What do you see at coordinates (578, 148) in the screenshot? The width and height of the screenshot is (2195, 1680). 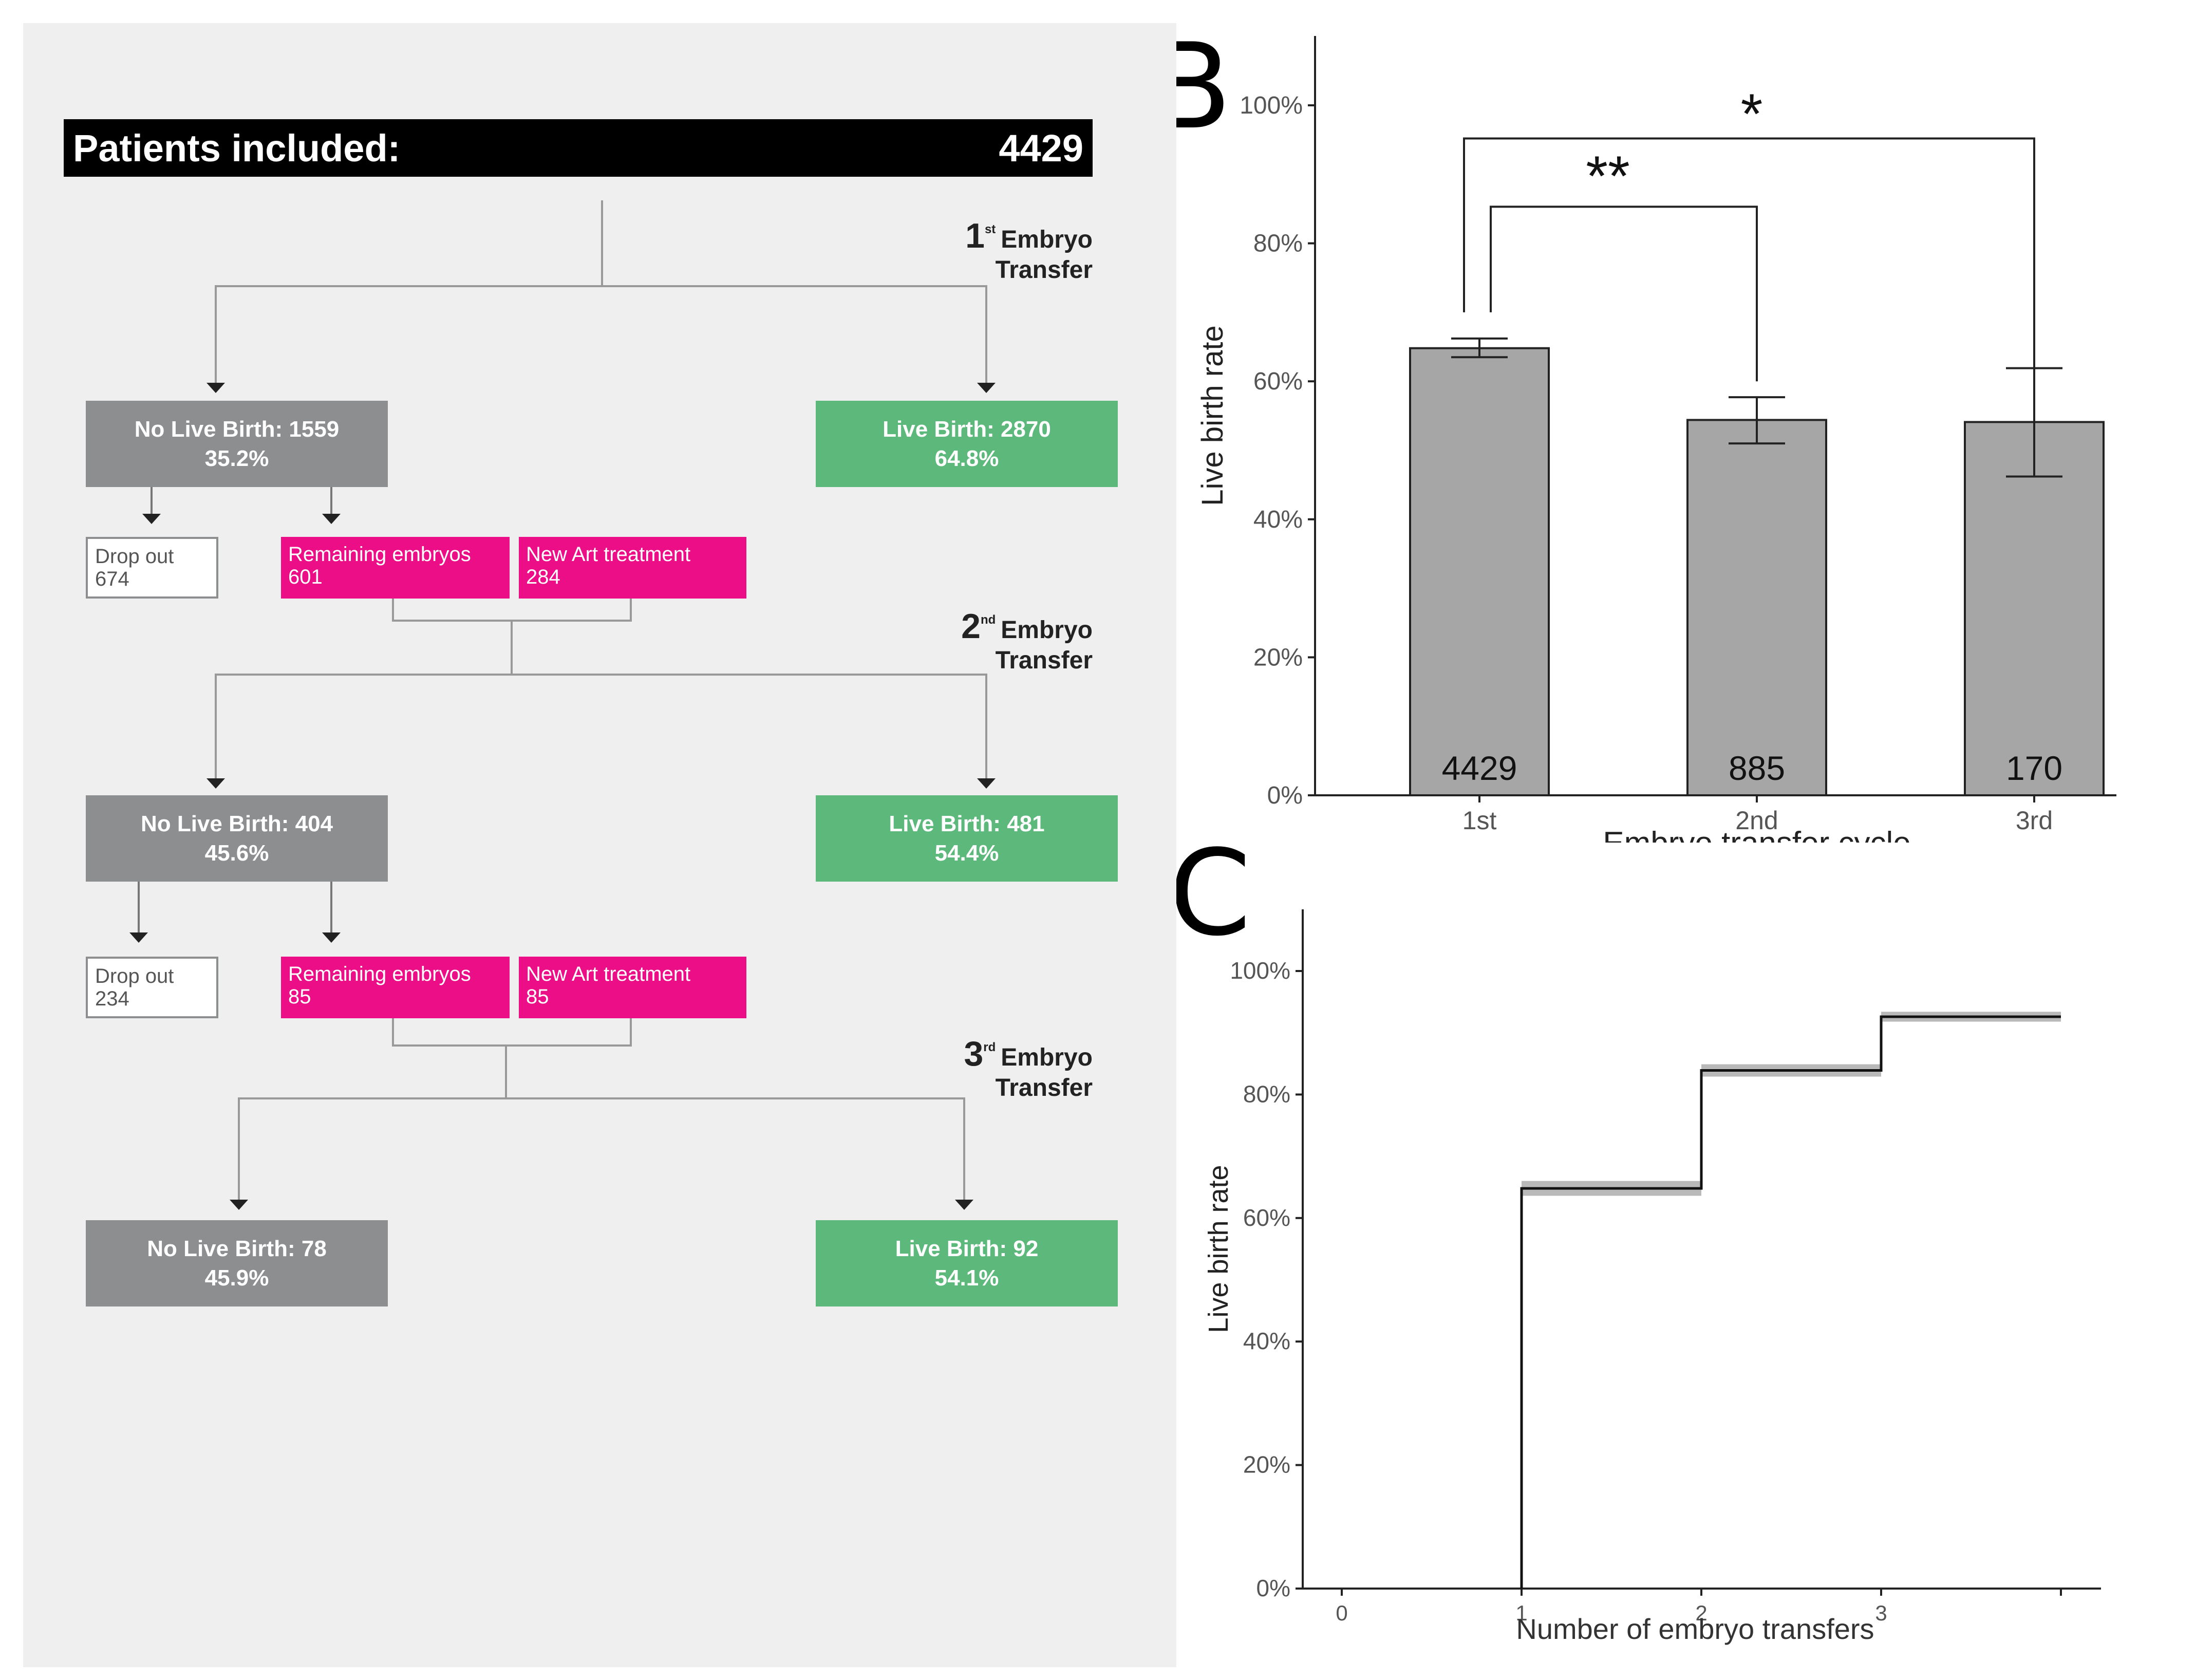 I see `patients-included-bar: Patients included: 4429` at bounding box center [578, 148].